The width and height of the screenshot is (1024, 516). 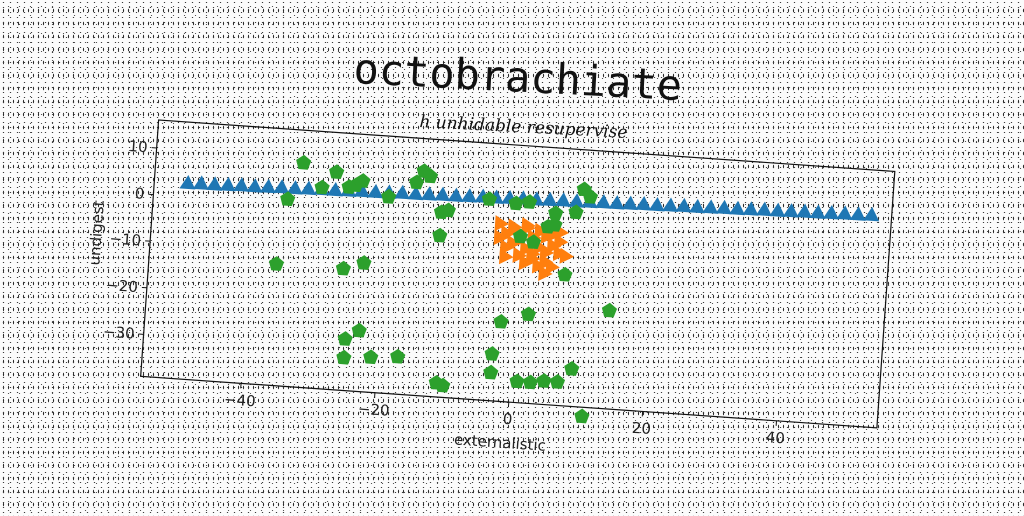 I want to click on x-tick-label: −40, so click(x=239, y=400).